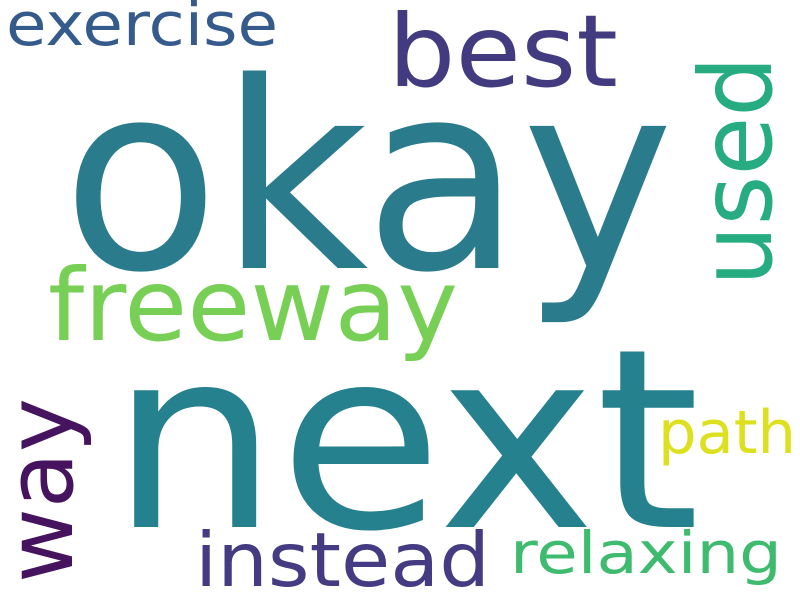 Image resolution: width=800 pixels, height=600 pixels. Describe the element at coordinates (646, 553) in the screenshot. I see `word-relaxing: relaxing` at that location.